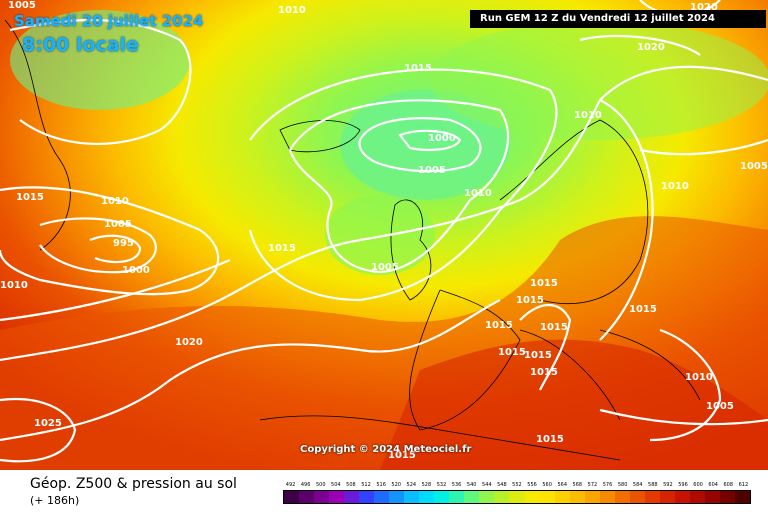  What do you see at coordinates (653, 485) in the screenshot?
I see `scale-label: 588` at bounding box center [653, 485].